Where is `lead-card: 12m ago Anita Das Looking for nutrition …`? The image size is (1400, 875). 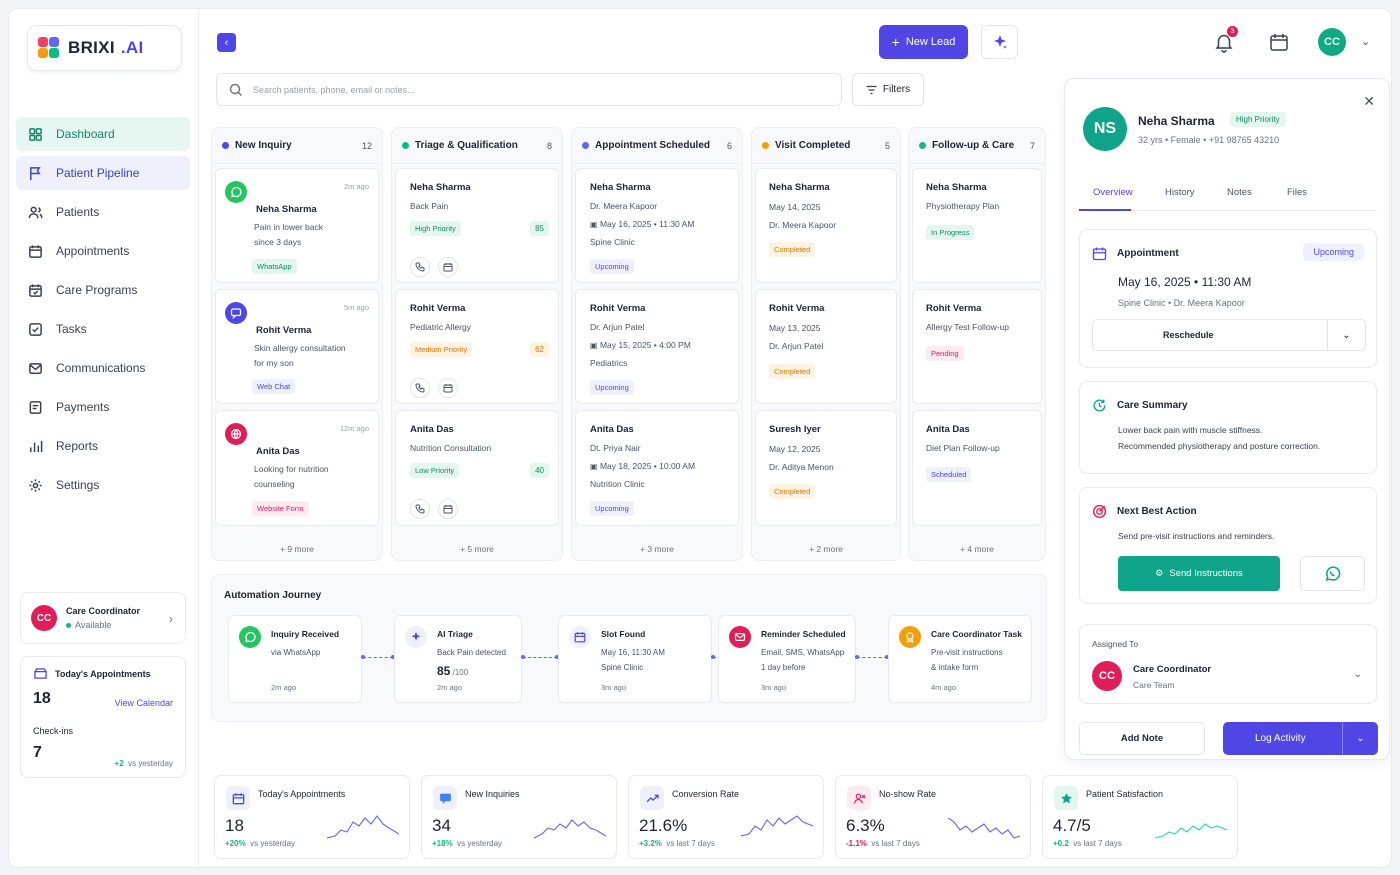
lead-card: 12m ago Anita Das Looking for nutrition … is located at coordinates (297, 468).